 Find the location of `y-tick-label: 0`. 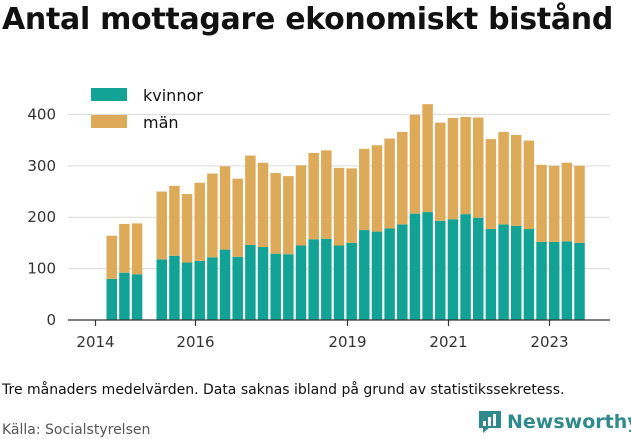

y-tick-label: 0 is located at coordinates (51, 320).